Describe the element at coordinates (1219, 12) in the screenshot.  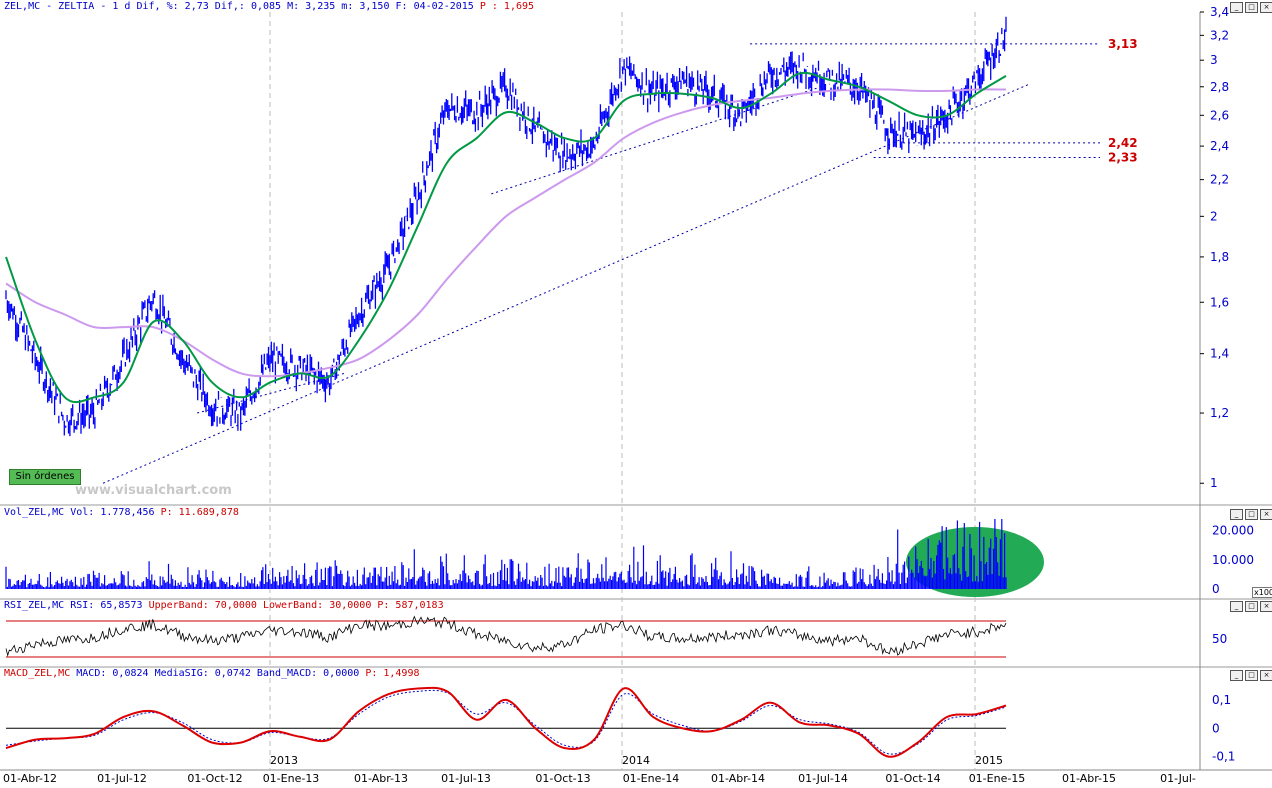
I see `price-tick-label: 3,4` at that location.